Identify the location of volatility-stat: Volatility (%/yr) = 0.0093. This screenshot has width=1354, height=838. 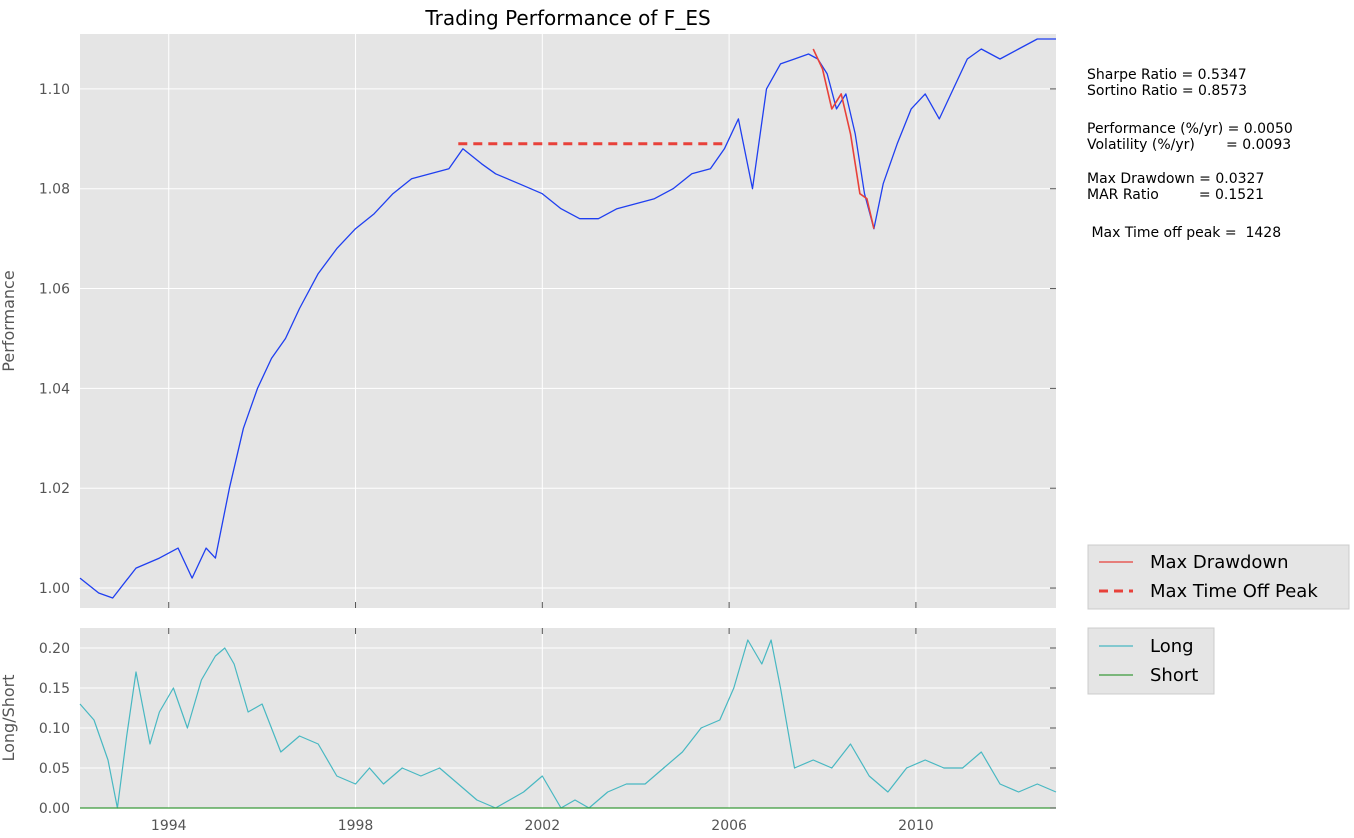
(1189, 145).